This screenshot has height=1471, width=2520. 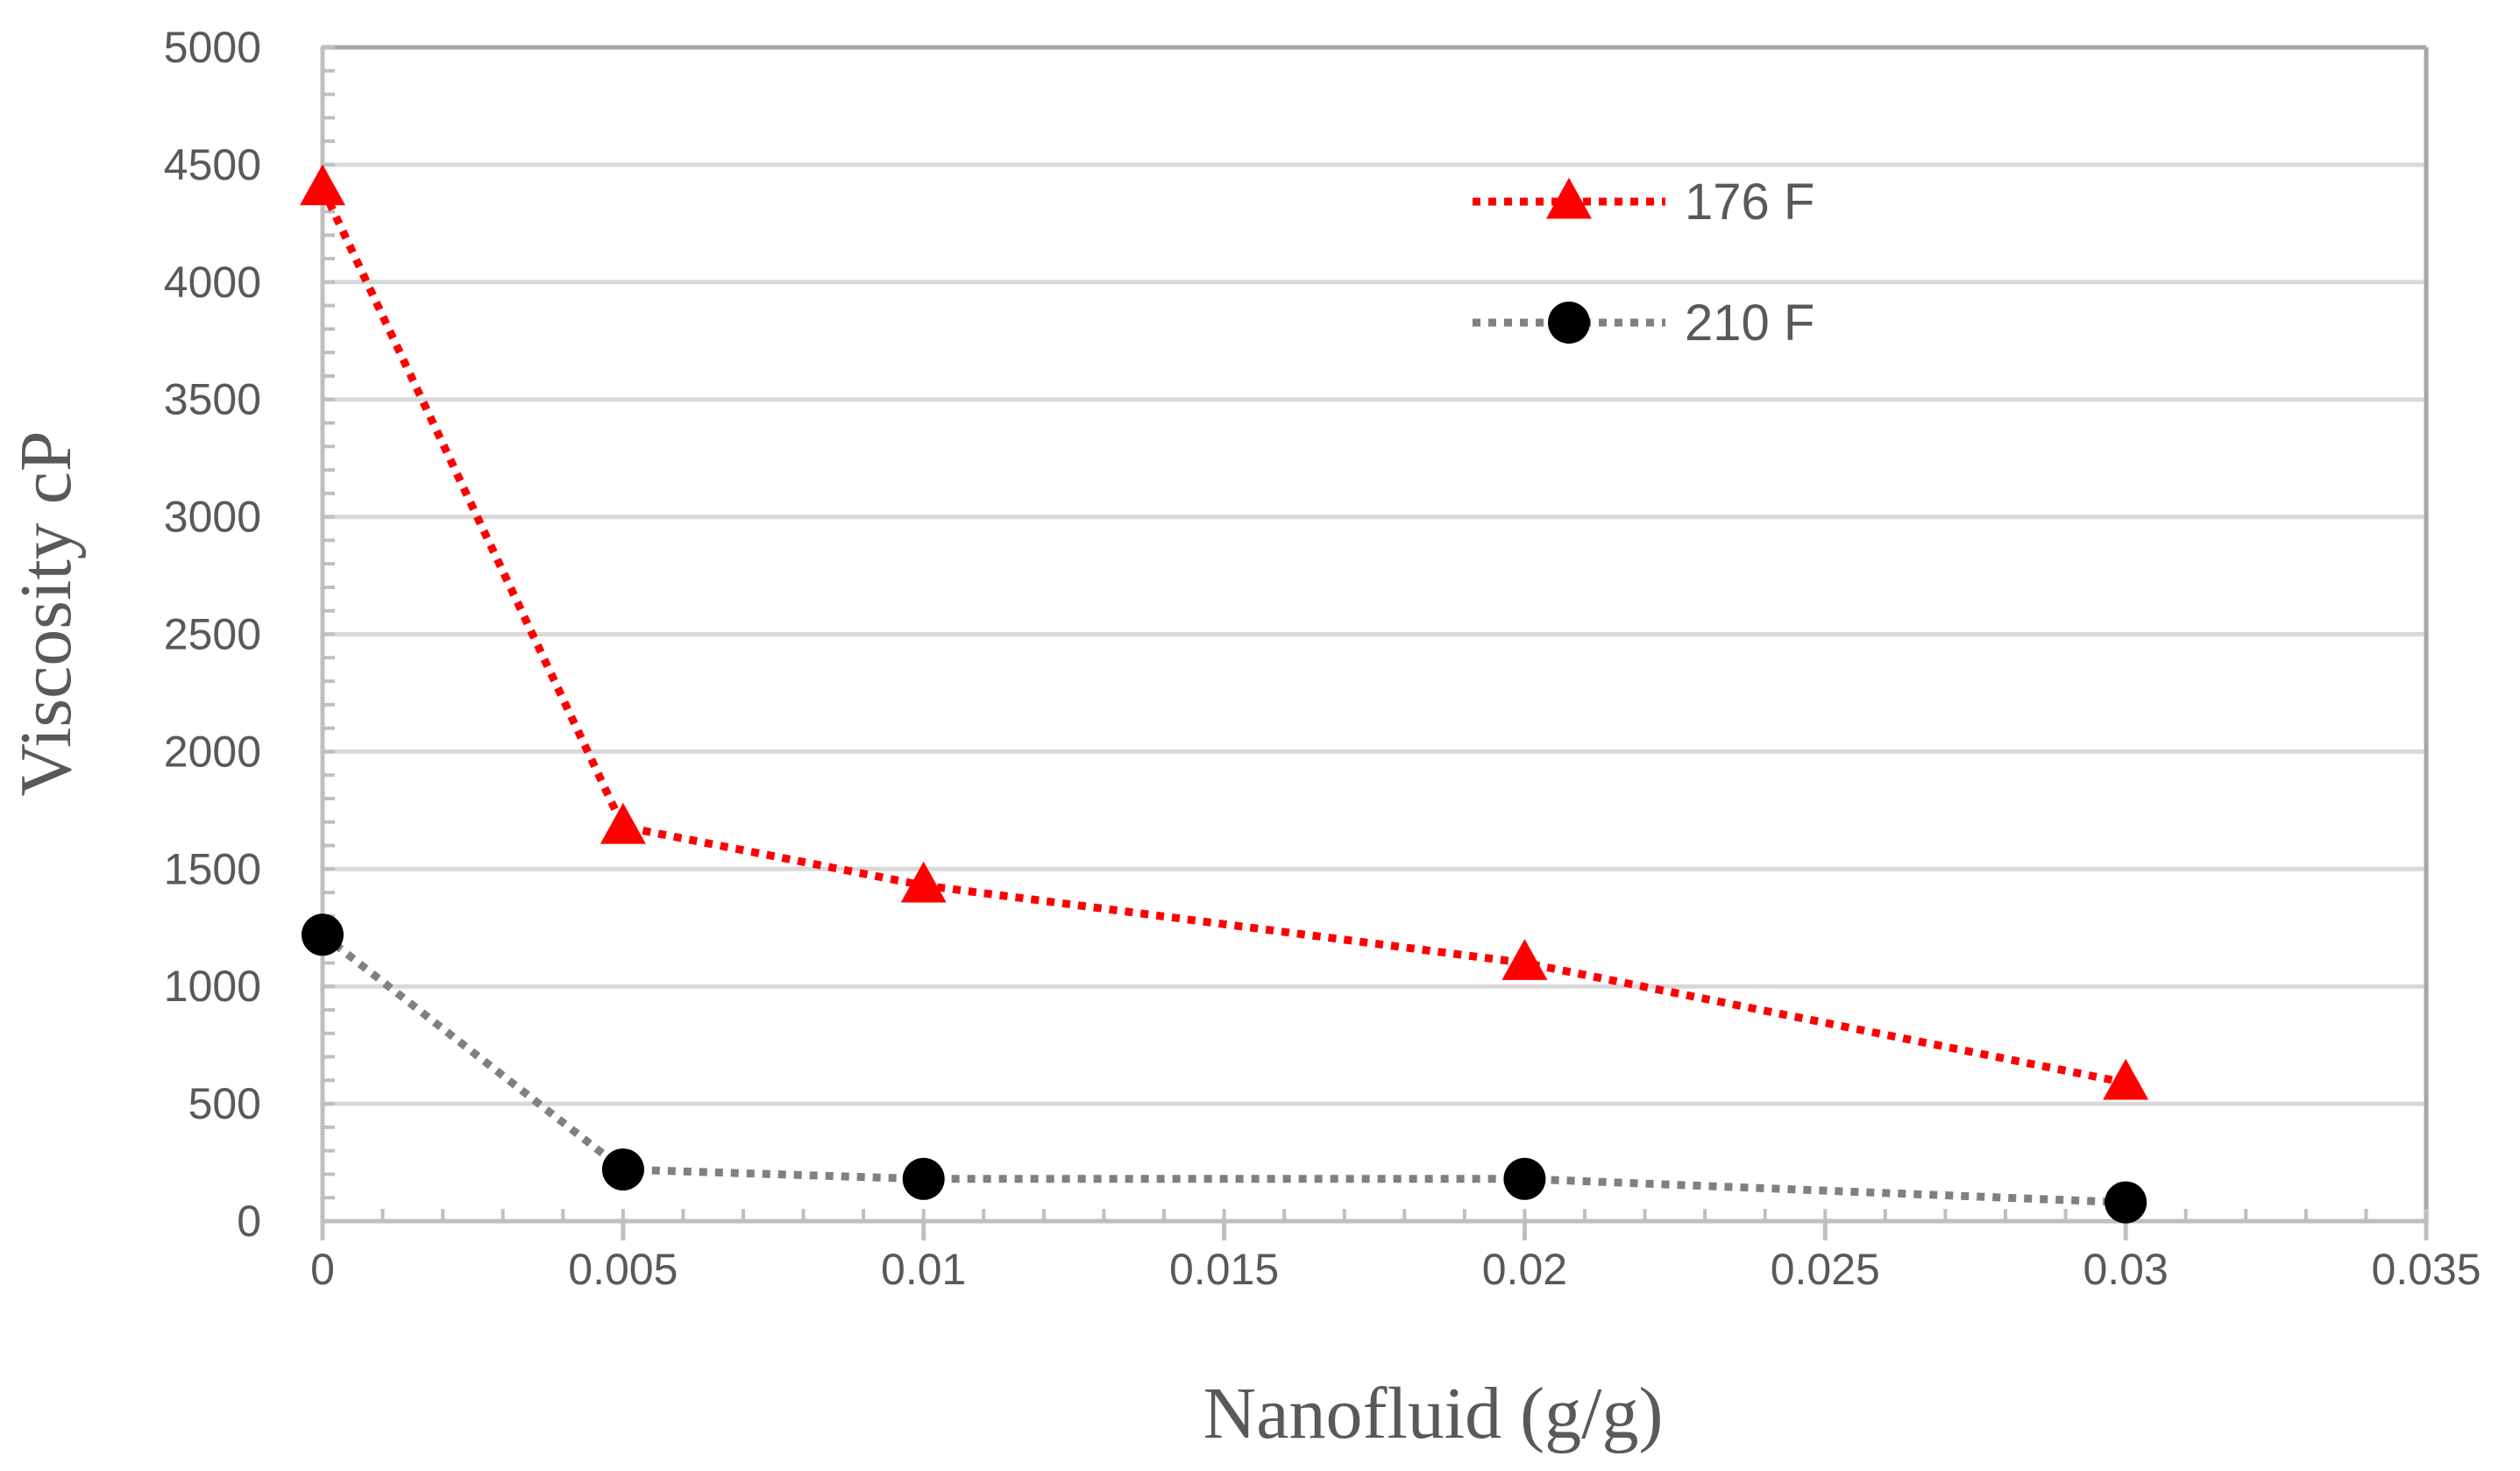 I want to click on legend-label: 210 F, so click(x=1749, y=323).